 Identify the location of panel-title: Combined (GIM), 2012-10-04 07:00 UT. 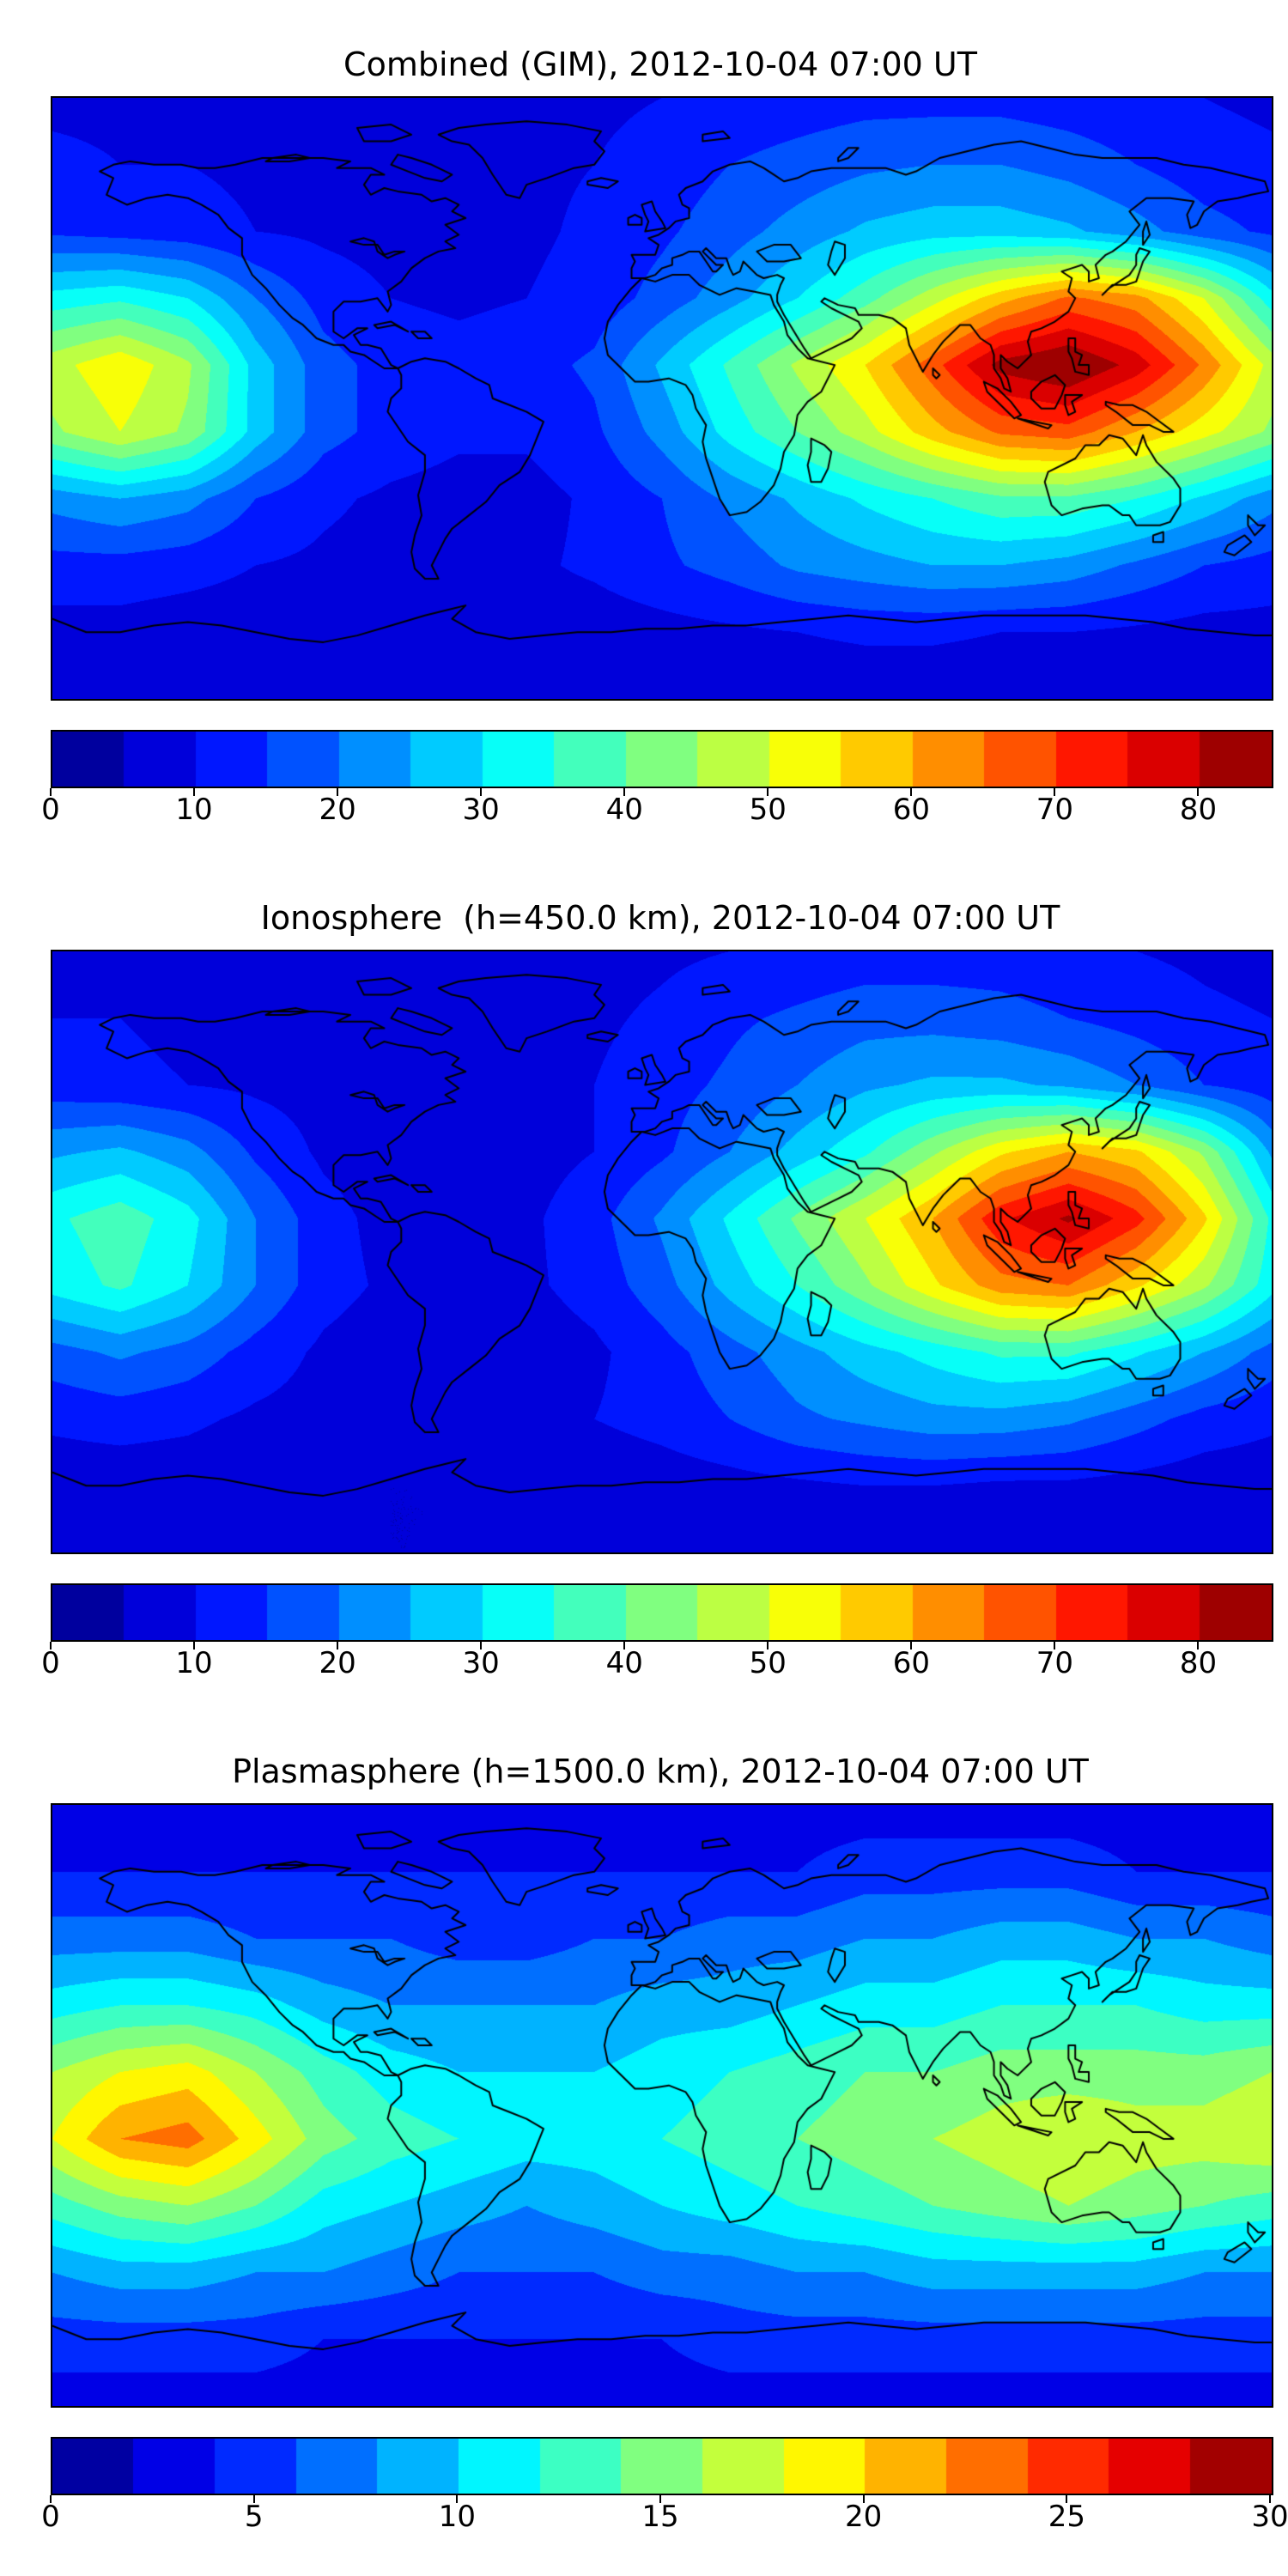
(660, 64).